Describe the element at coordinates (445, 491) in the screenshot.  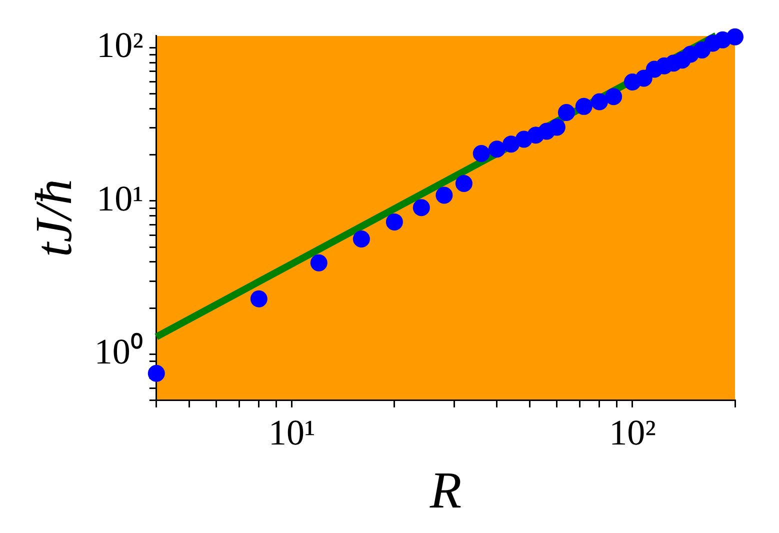
I see `x-axis-title: R` at that location.